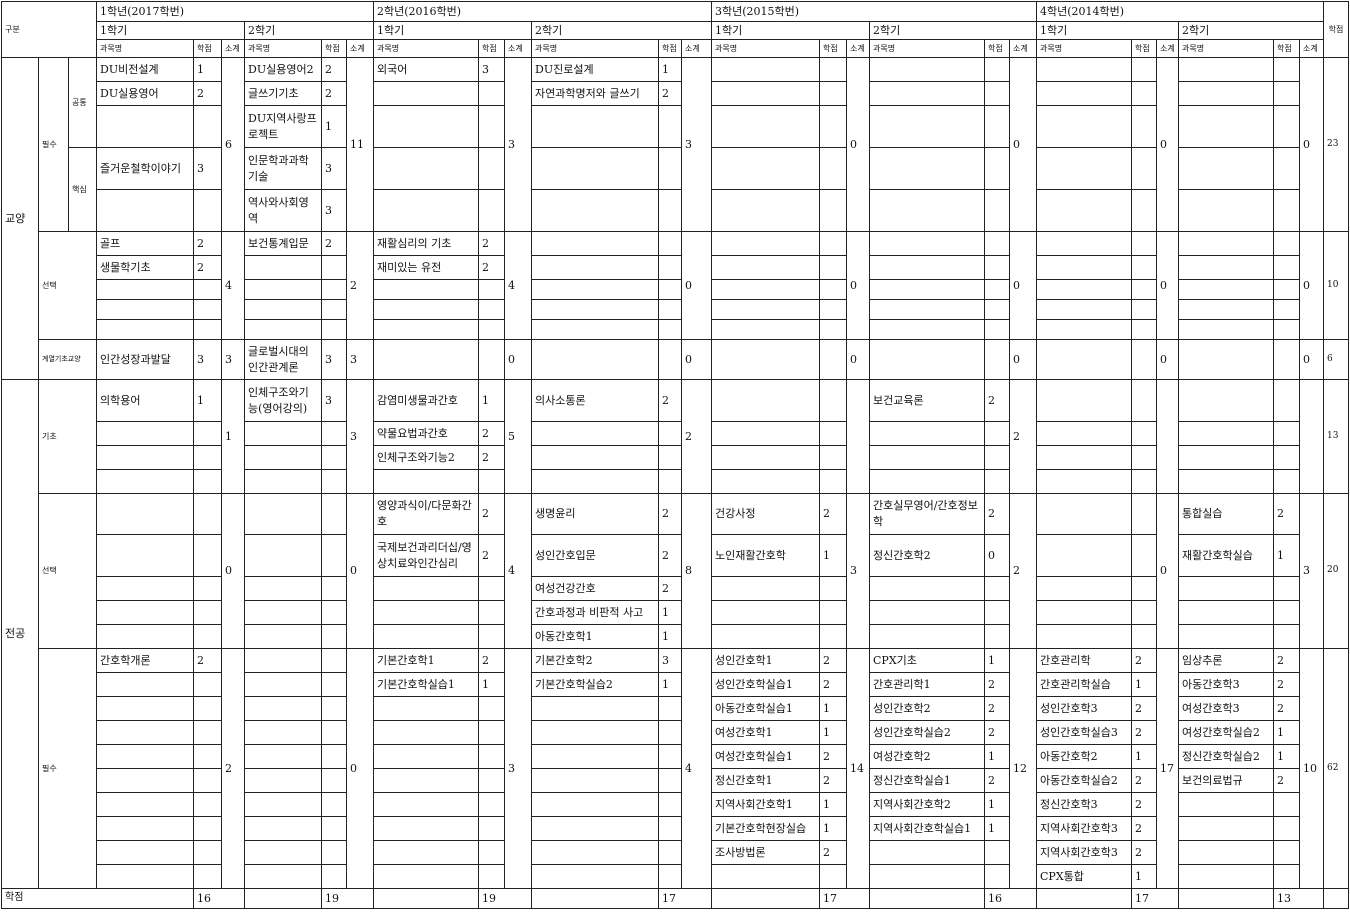  I want to click on course-name: 아동간호학2, so click(1084, 756).